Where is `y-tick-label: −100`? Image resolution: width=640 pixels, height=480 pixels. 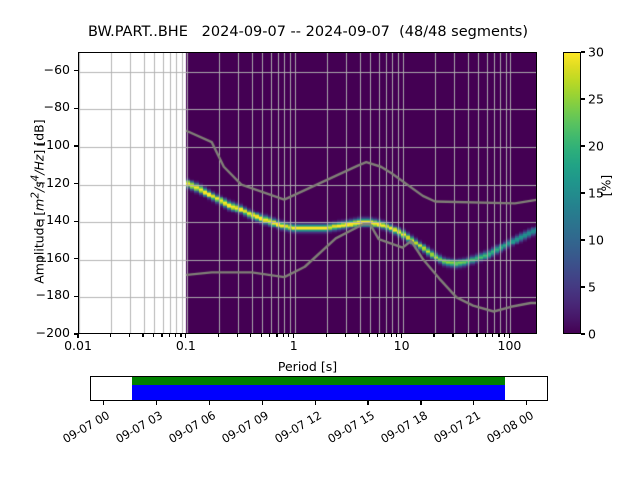 y-tick-label: −100 is located at coordinates (52, 144).